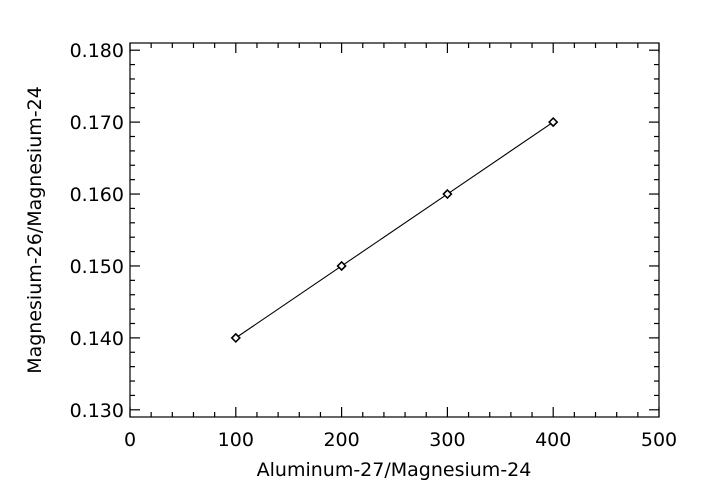 Image resolution: width=701 pixels, height=501 pixels. What do you see at coordinates (236, 440) in the screenshot?
I see `x-tick-label: 100` at bounding box center [236, 440].